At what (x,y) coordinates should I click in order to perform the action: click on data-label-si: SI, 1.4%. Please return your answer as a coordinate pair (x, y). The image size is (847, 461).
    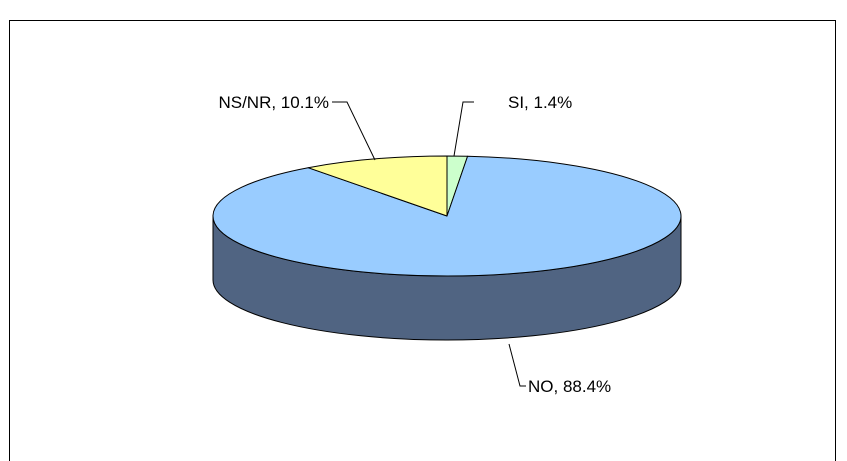
    Looking at the image, I should click on (540, 102).